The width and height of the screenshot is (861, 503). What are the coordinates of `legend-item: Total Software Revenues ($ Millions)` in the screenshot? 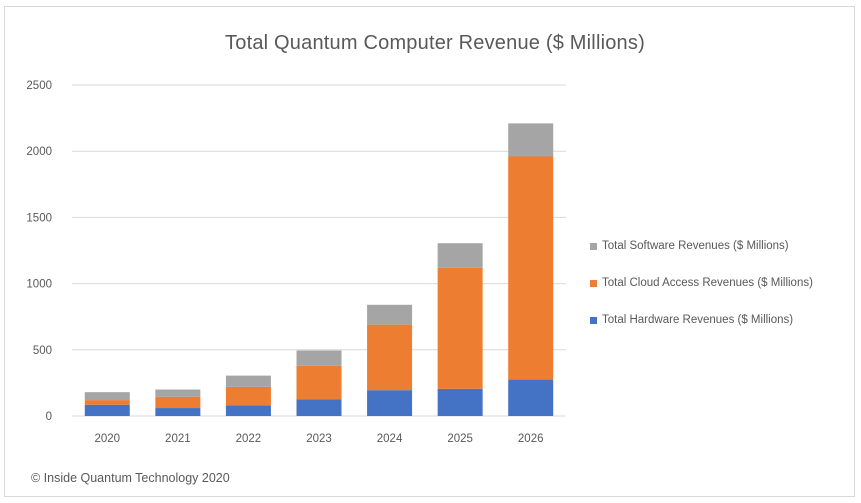 It's located at (725, 246).